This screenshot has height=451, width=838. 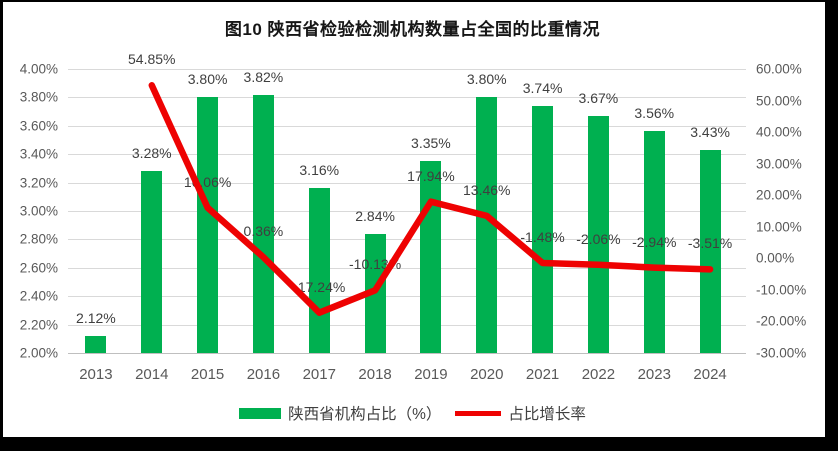 I want to click on y-axis-right-tick: 0.00%, so click(x=775, y=258).